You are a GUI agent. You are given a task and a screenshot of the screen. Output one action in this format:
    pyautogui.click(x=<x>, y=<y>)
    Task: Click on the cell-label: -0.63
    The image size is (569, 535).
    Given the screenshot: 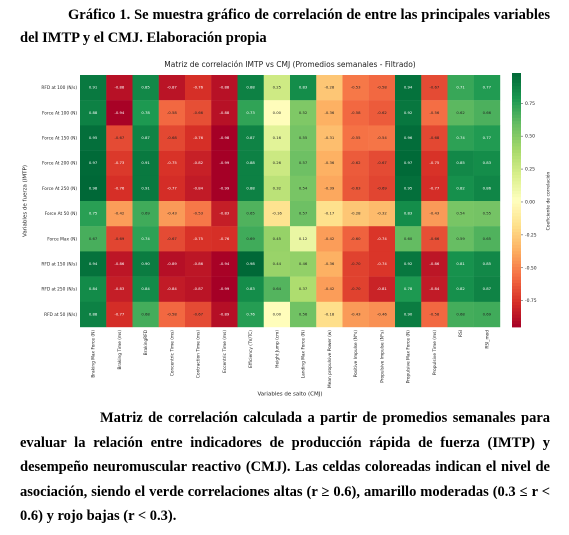 What is the action you would take?
    pyautogui.click(x=356, y=187)
    